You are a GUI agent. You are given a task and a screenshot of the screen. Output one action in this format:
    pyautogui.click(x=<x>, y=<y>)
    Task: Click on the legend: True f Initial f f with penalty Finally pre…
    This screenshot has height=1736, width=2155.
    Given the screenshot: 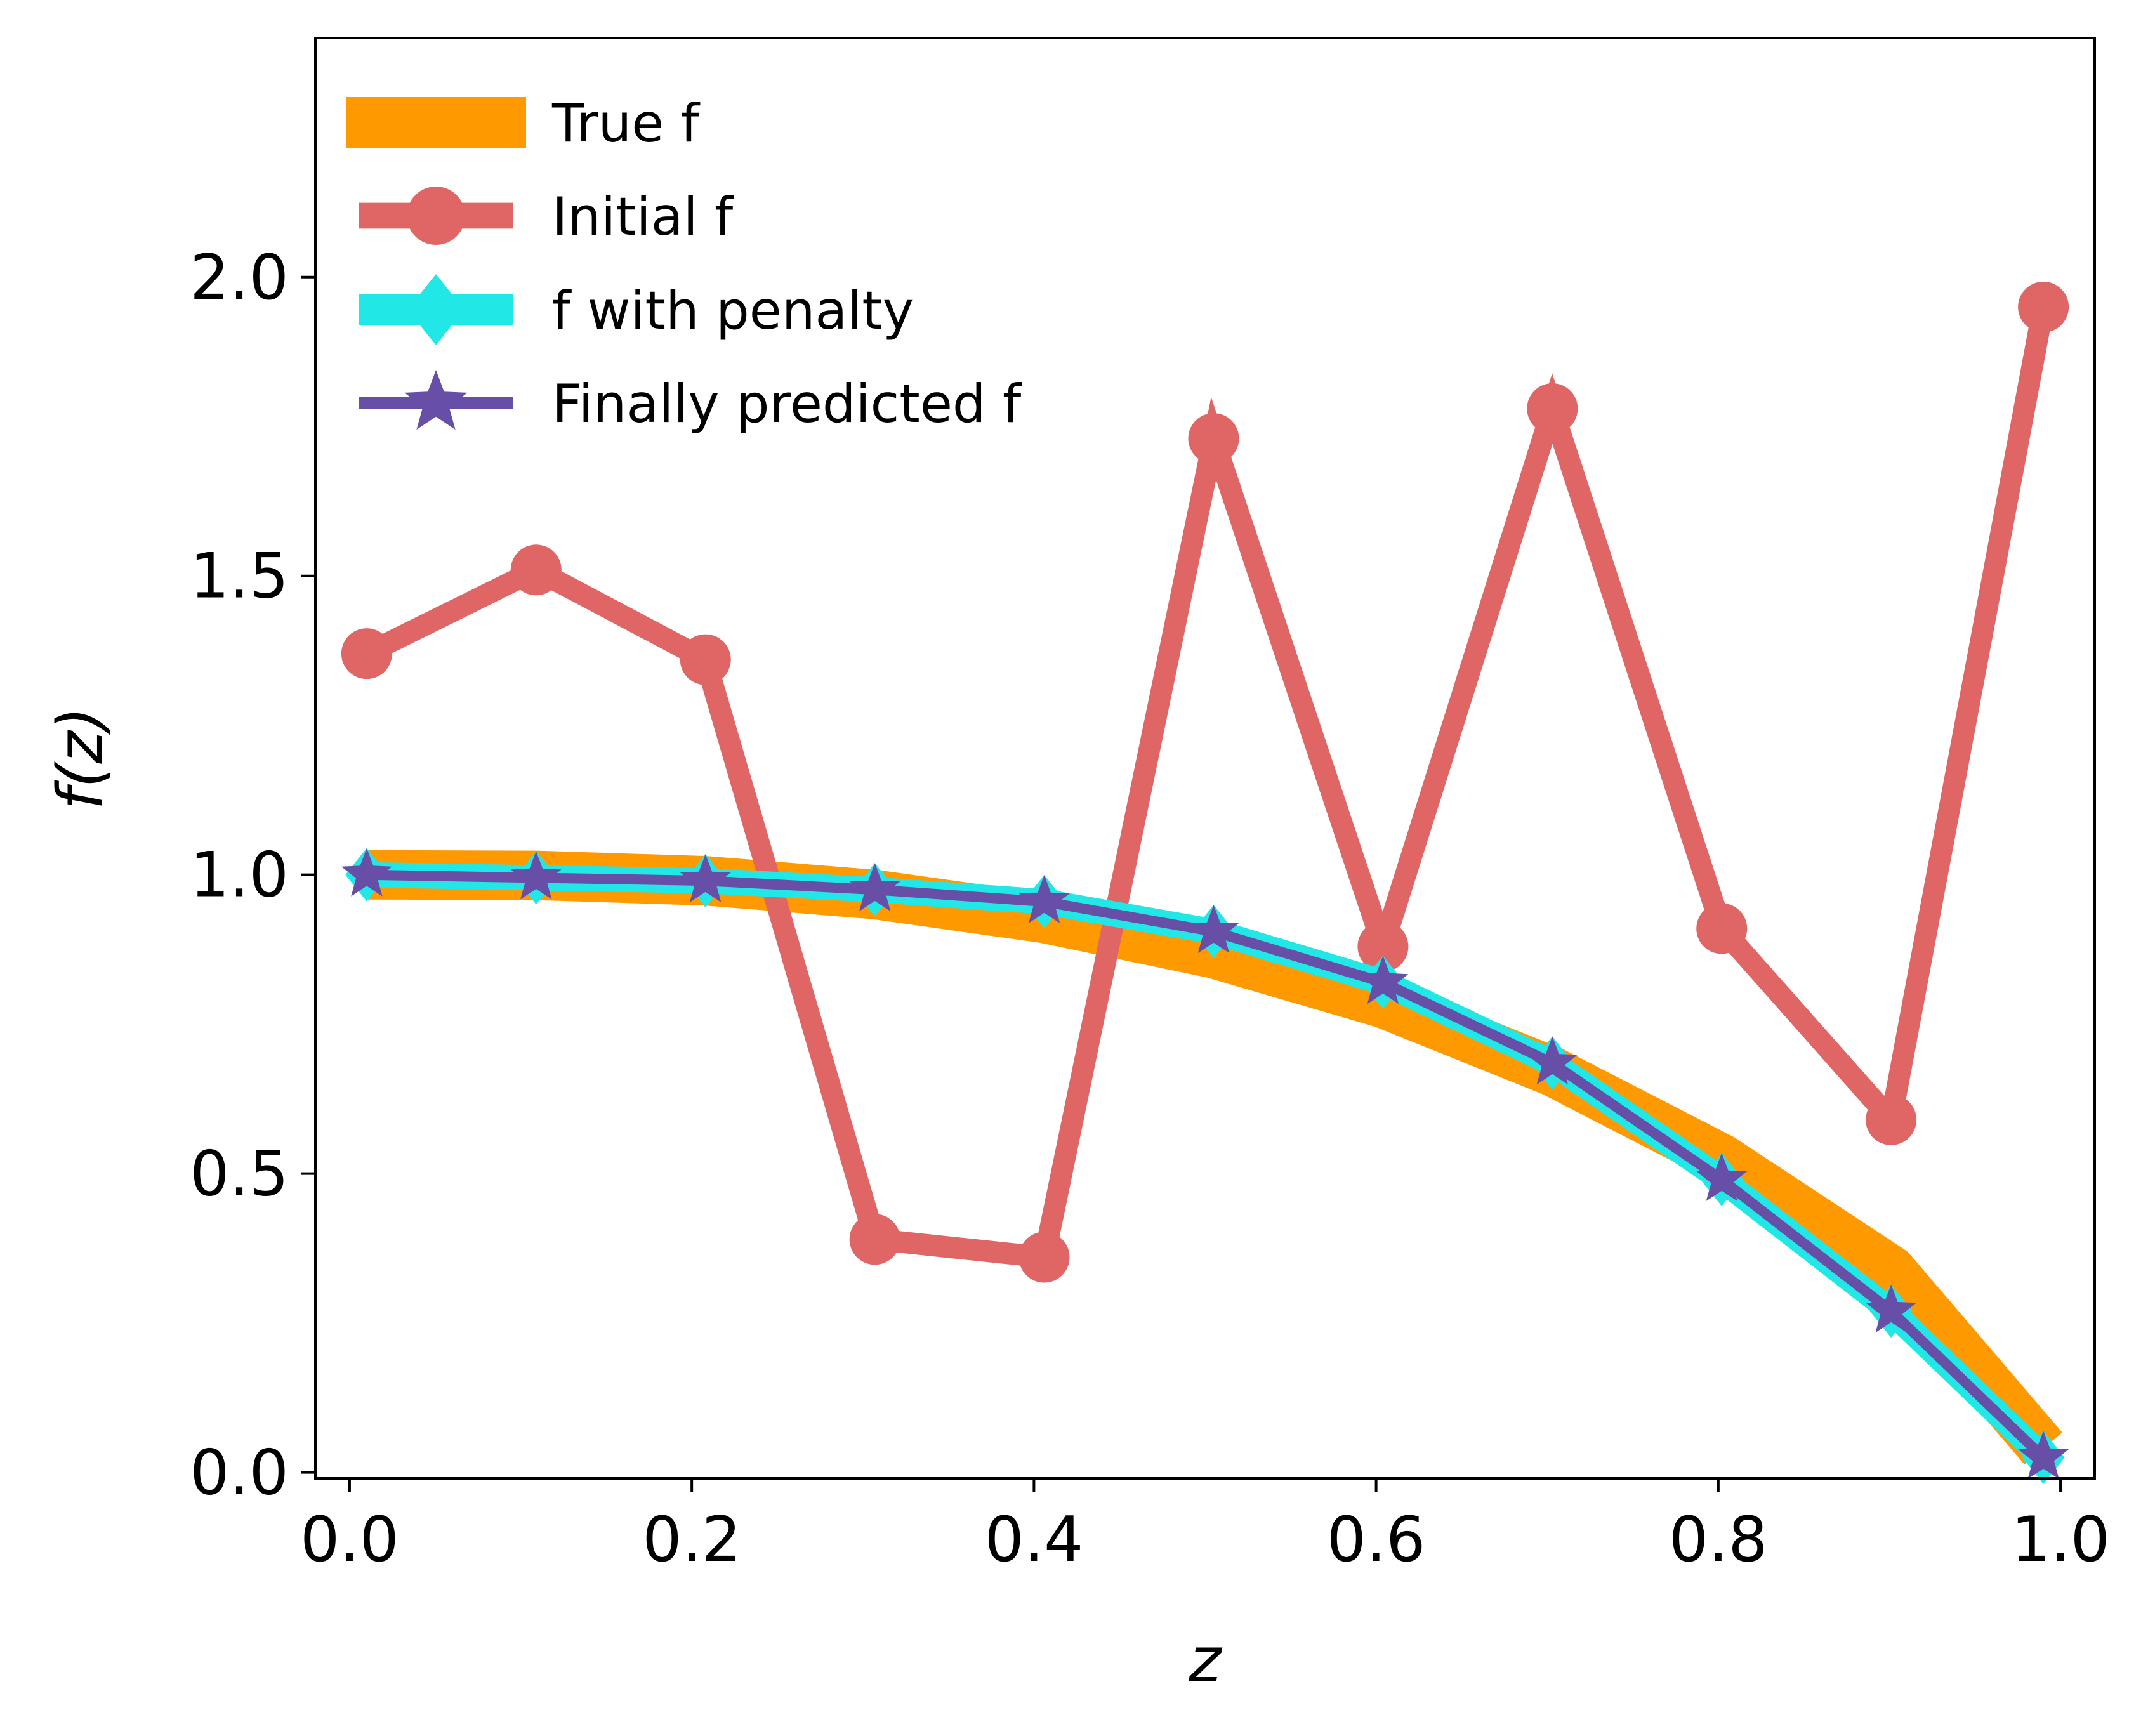 What is the action you would take?
    pyautogui.click(x=684, y=264)
    